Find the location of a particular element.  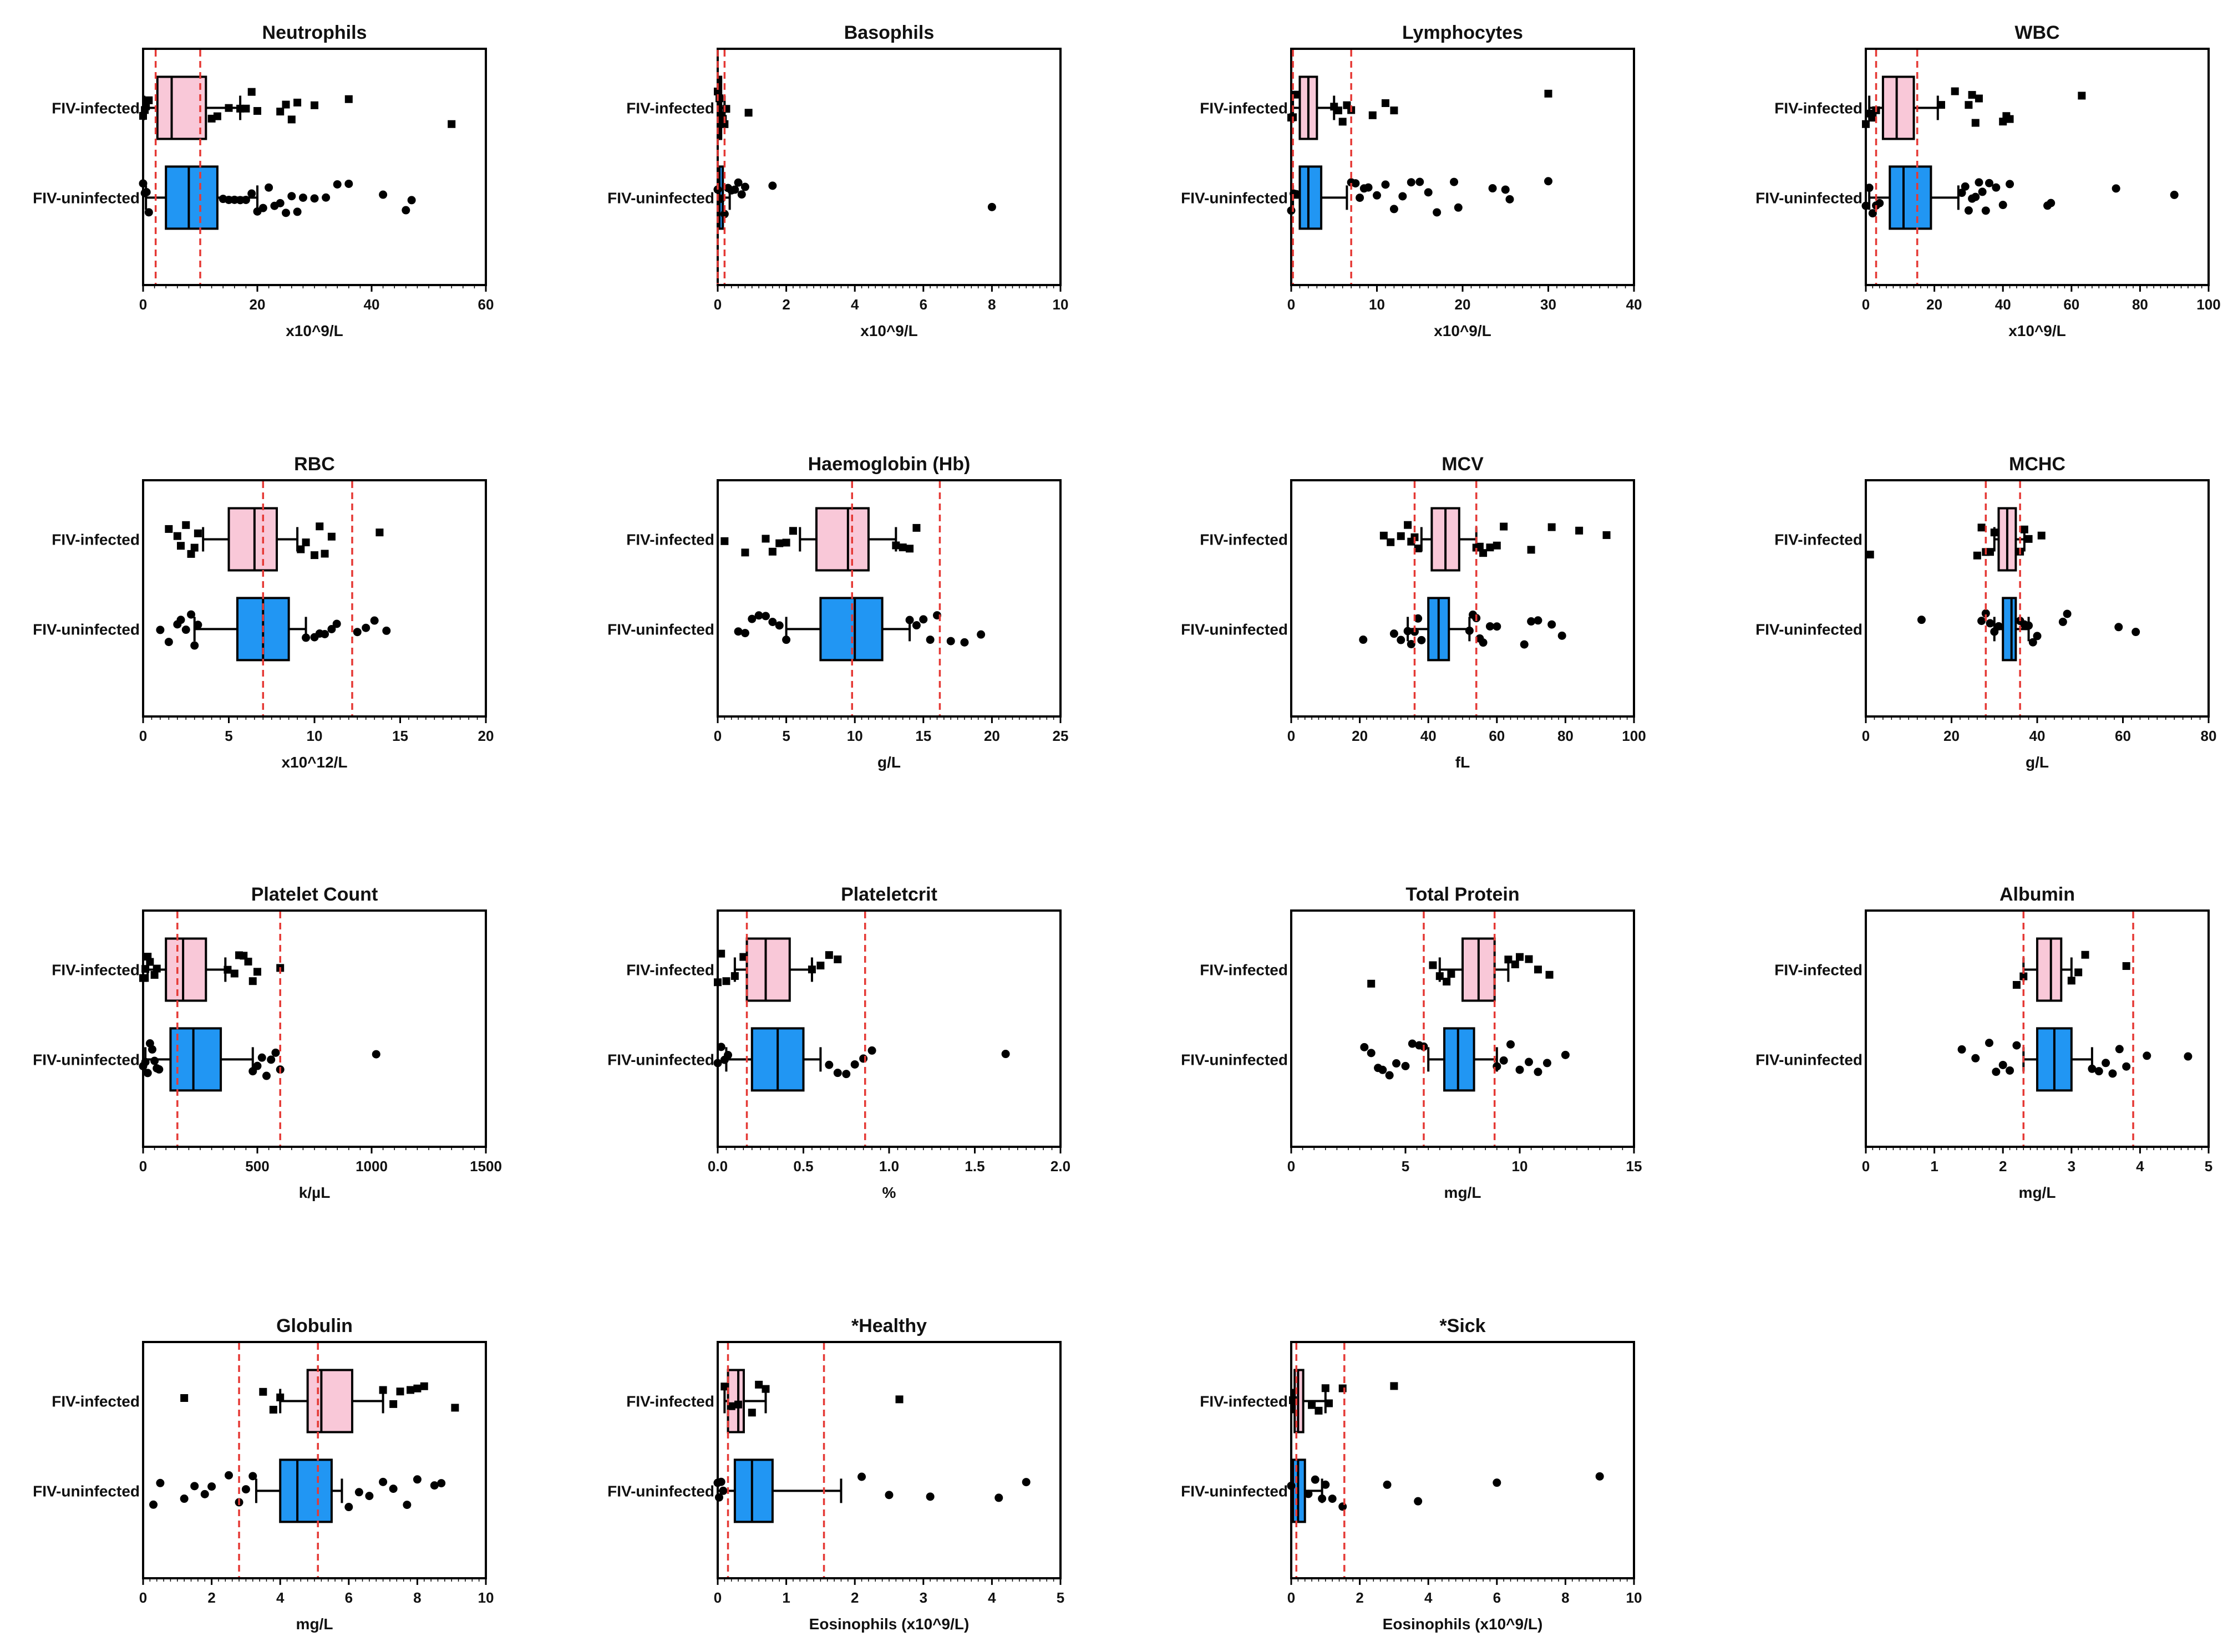

x-tick-label: 2.0 is located at coordinates (1060, 1166).